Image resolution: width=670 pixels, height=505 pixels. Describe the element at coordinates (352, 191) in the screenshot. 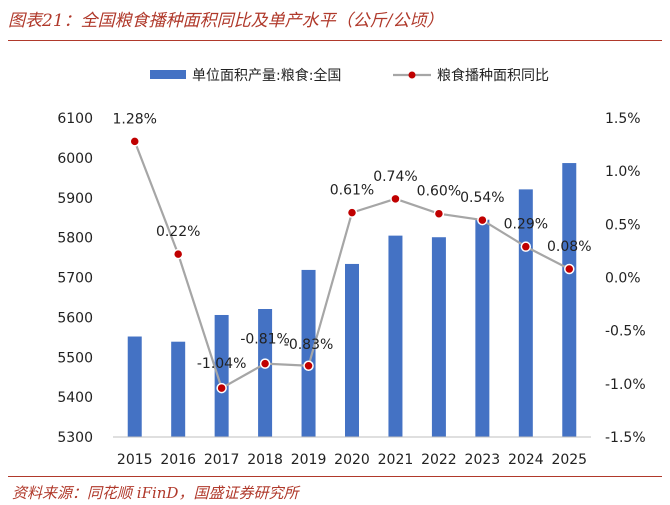

I see `data-label: 0.61%` at that location.